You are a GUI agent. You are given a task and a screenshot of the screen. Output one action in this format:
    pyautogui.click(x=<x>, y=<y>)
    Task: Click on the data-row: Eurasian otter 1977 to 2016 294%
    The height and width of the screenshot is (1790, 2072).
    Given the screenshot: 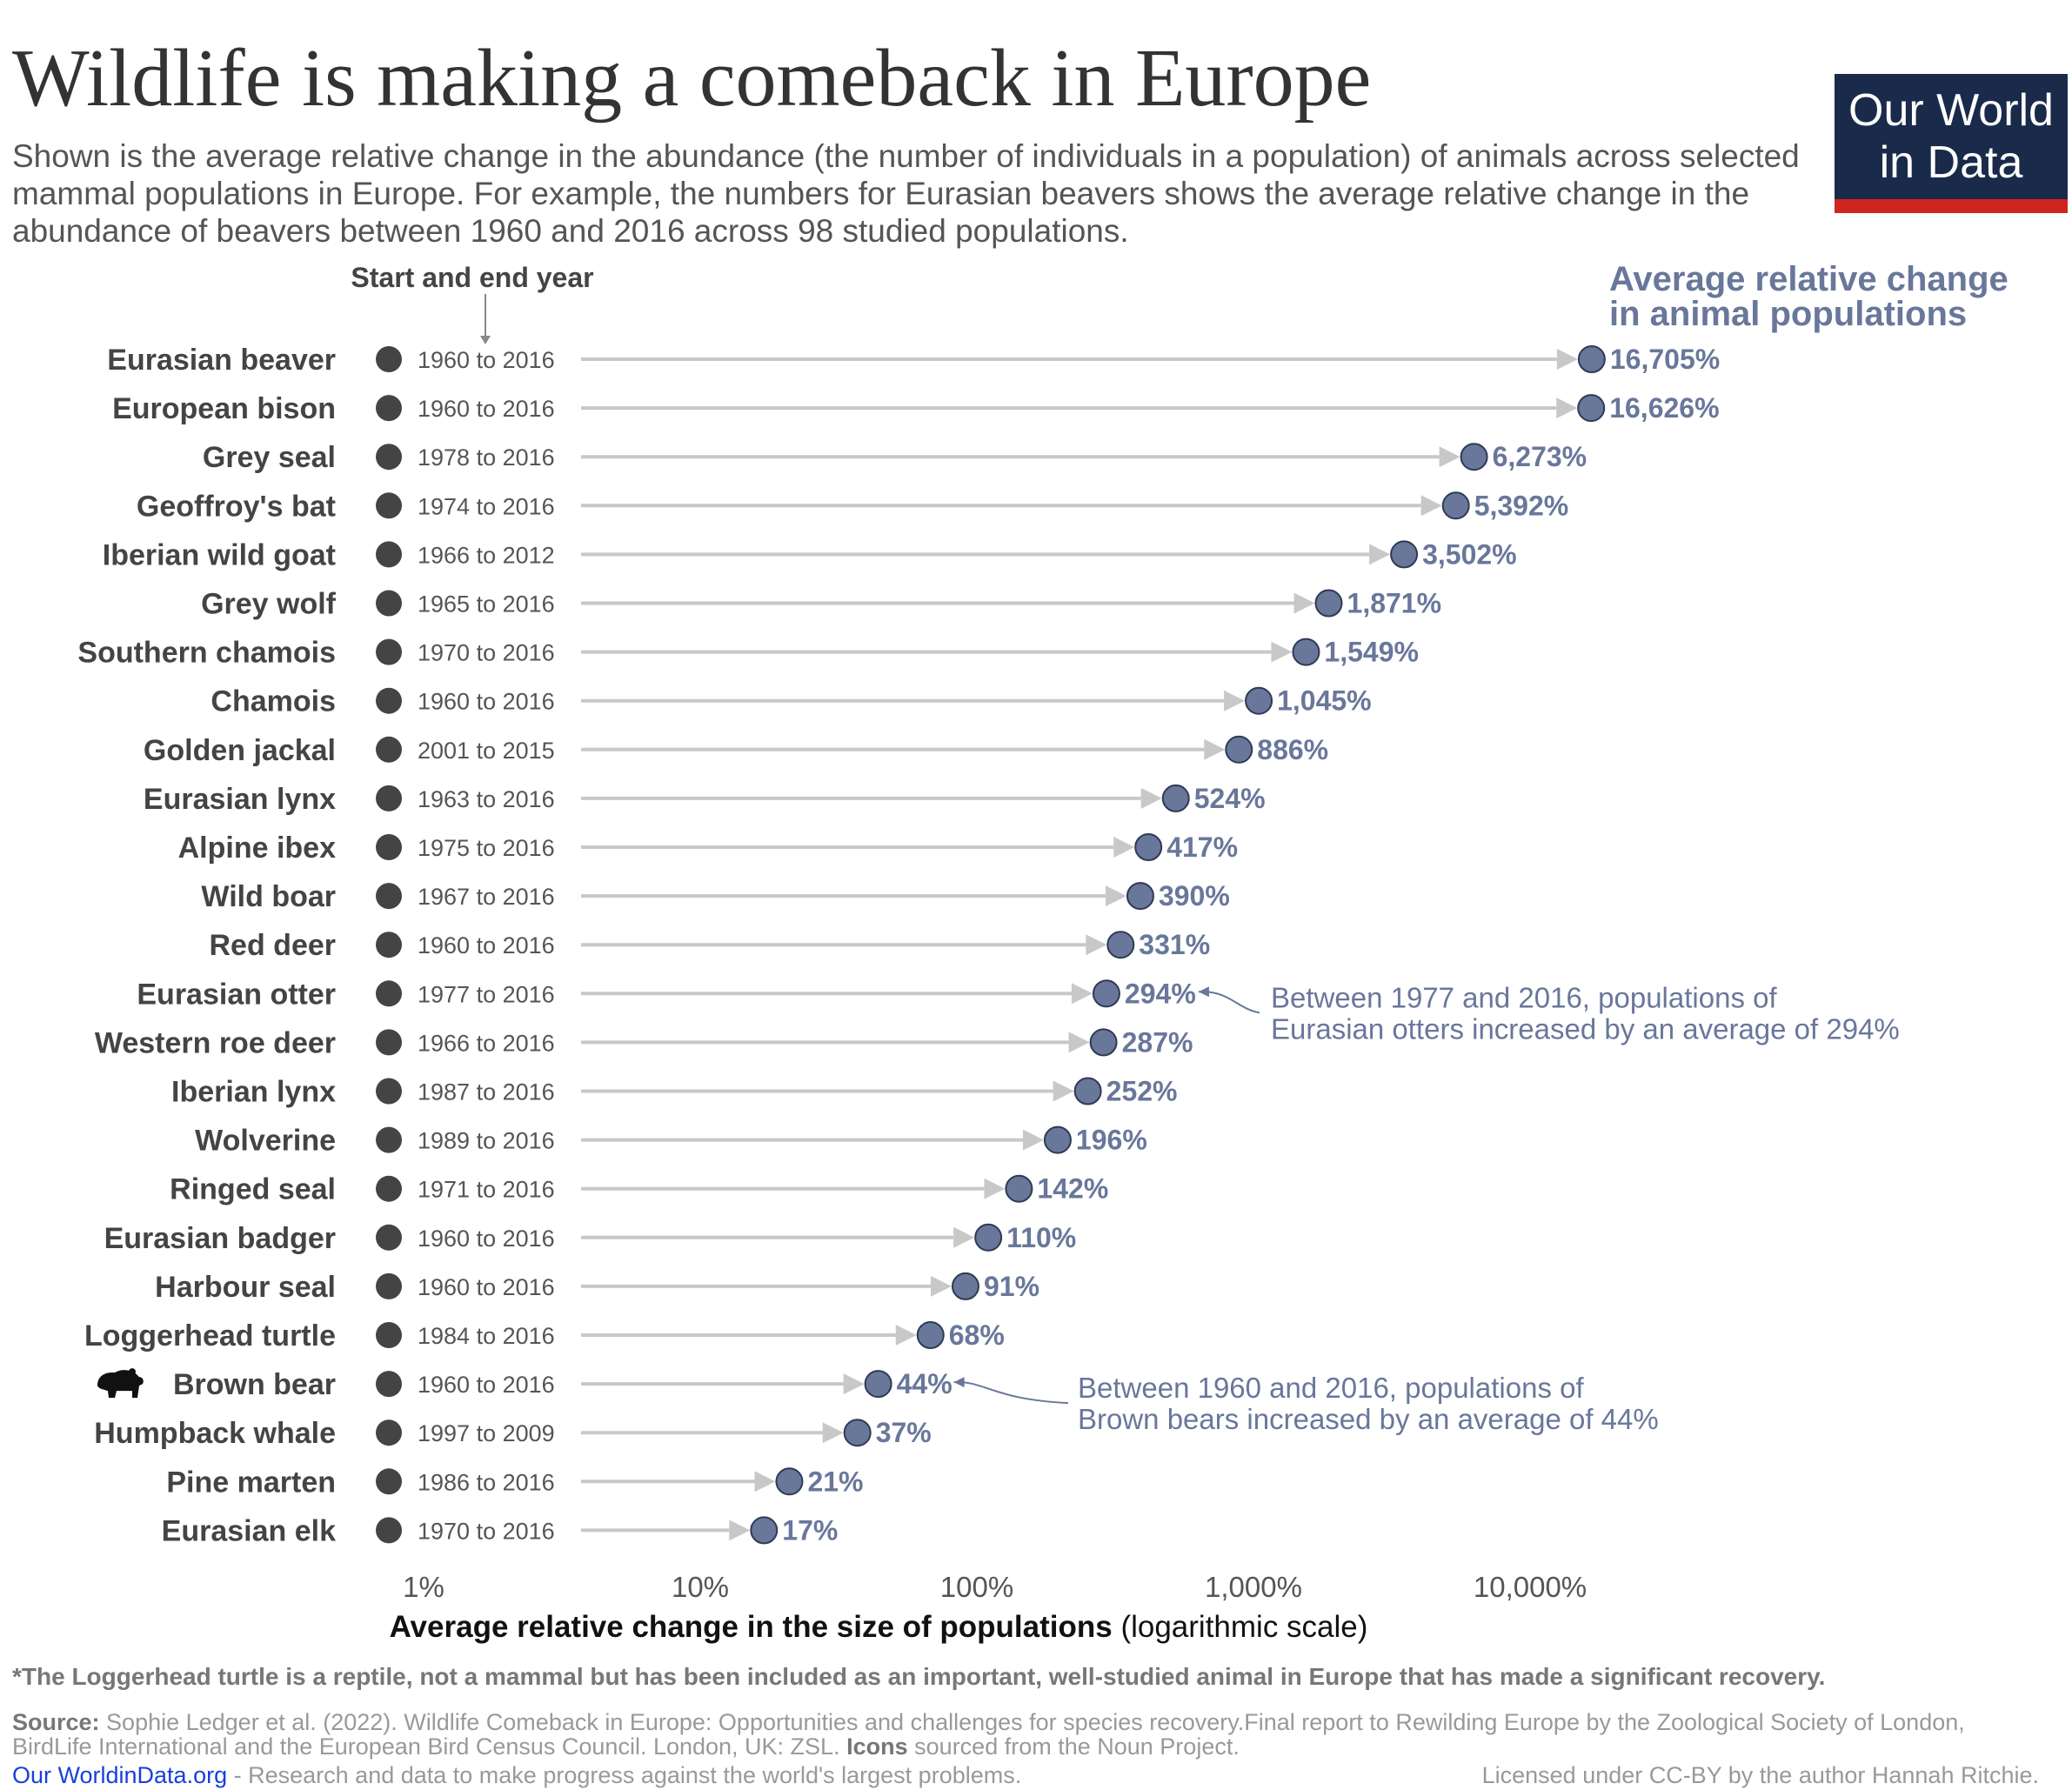 What is the action you would take?
    pyautogui.click(x=666, y=994)
    